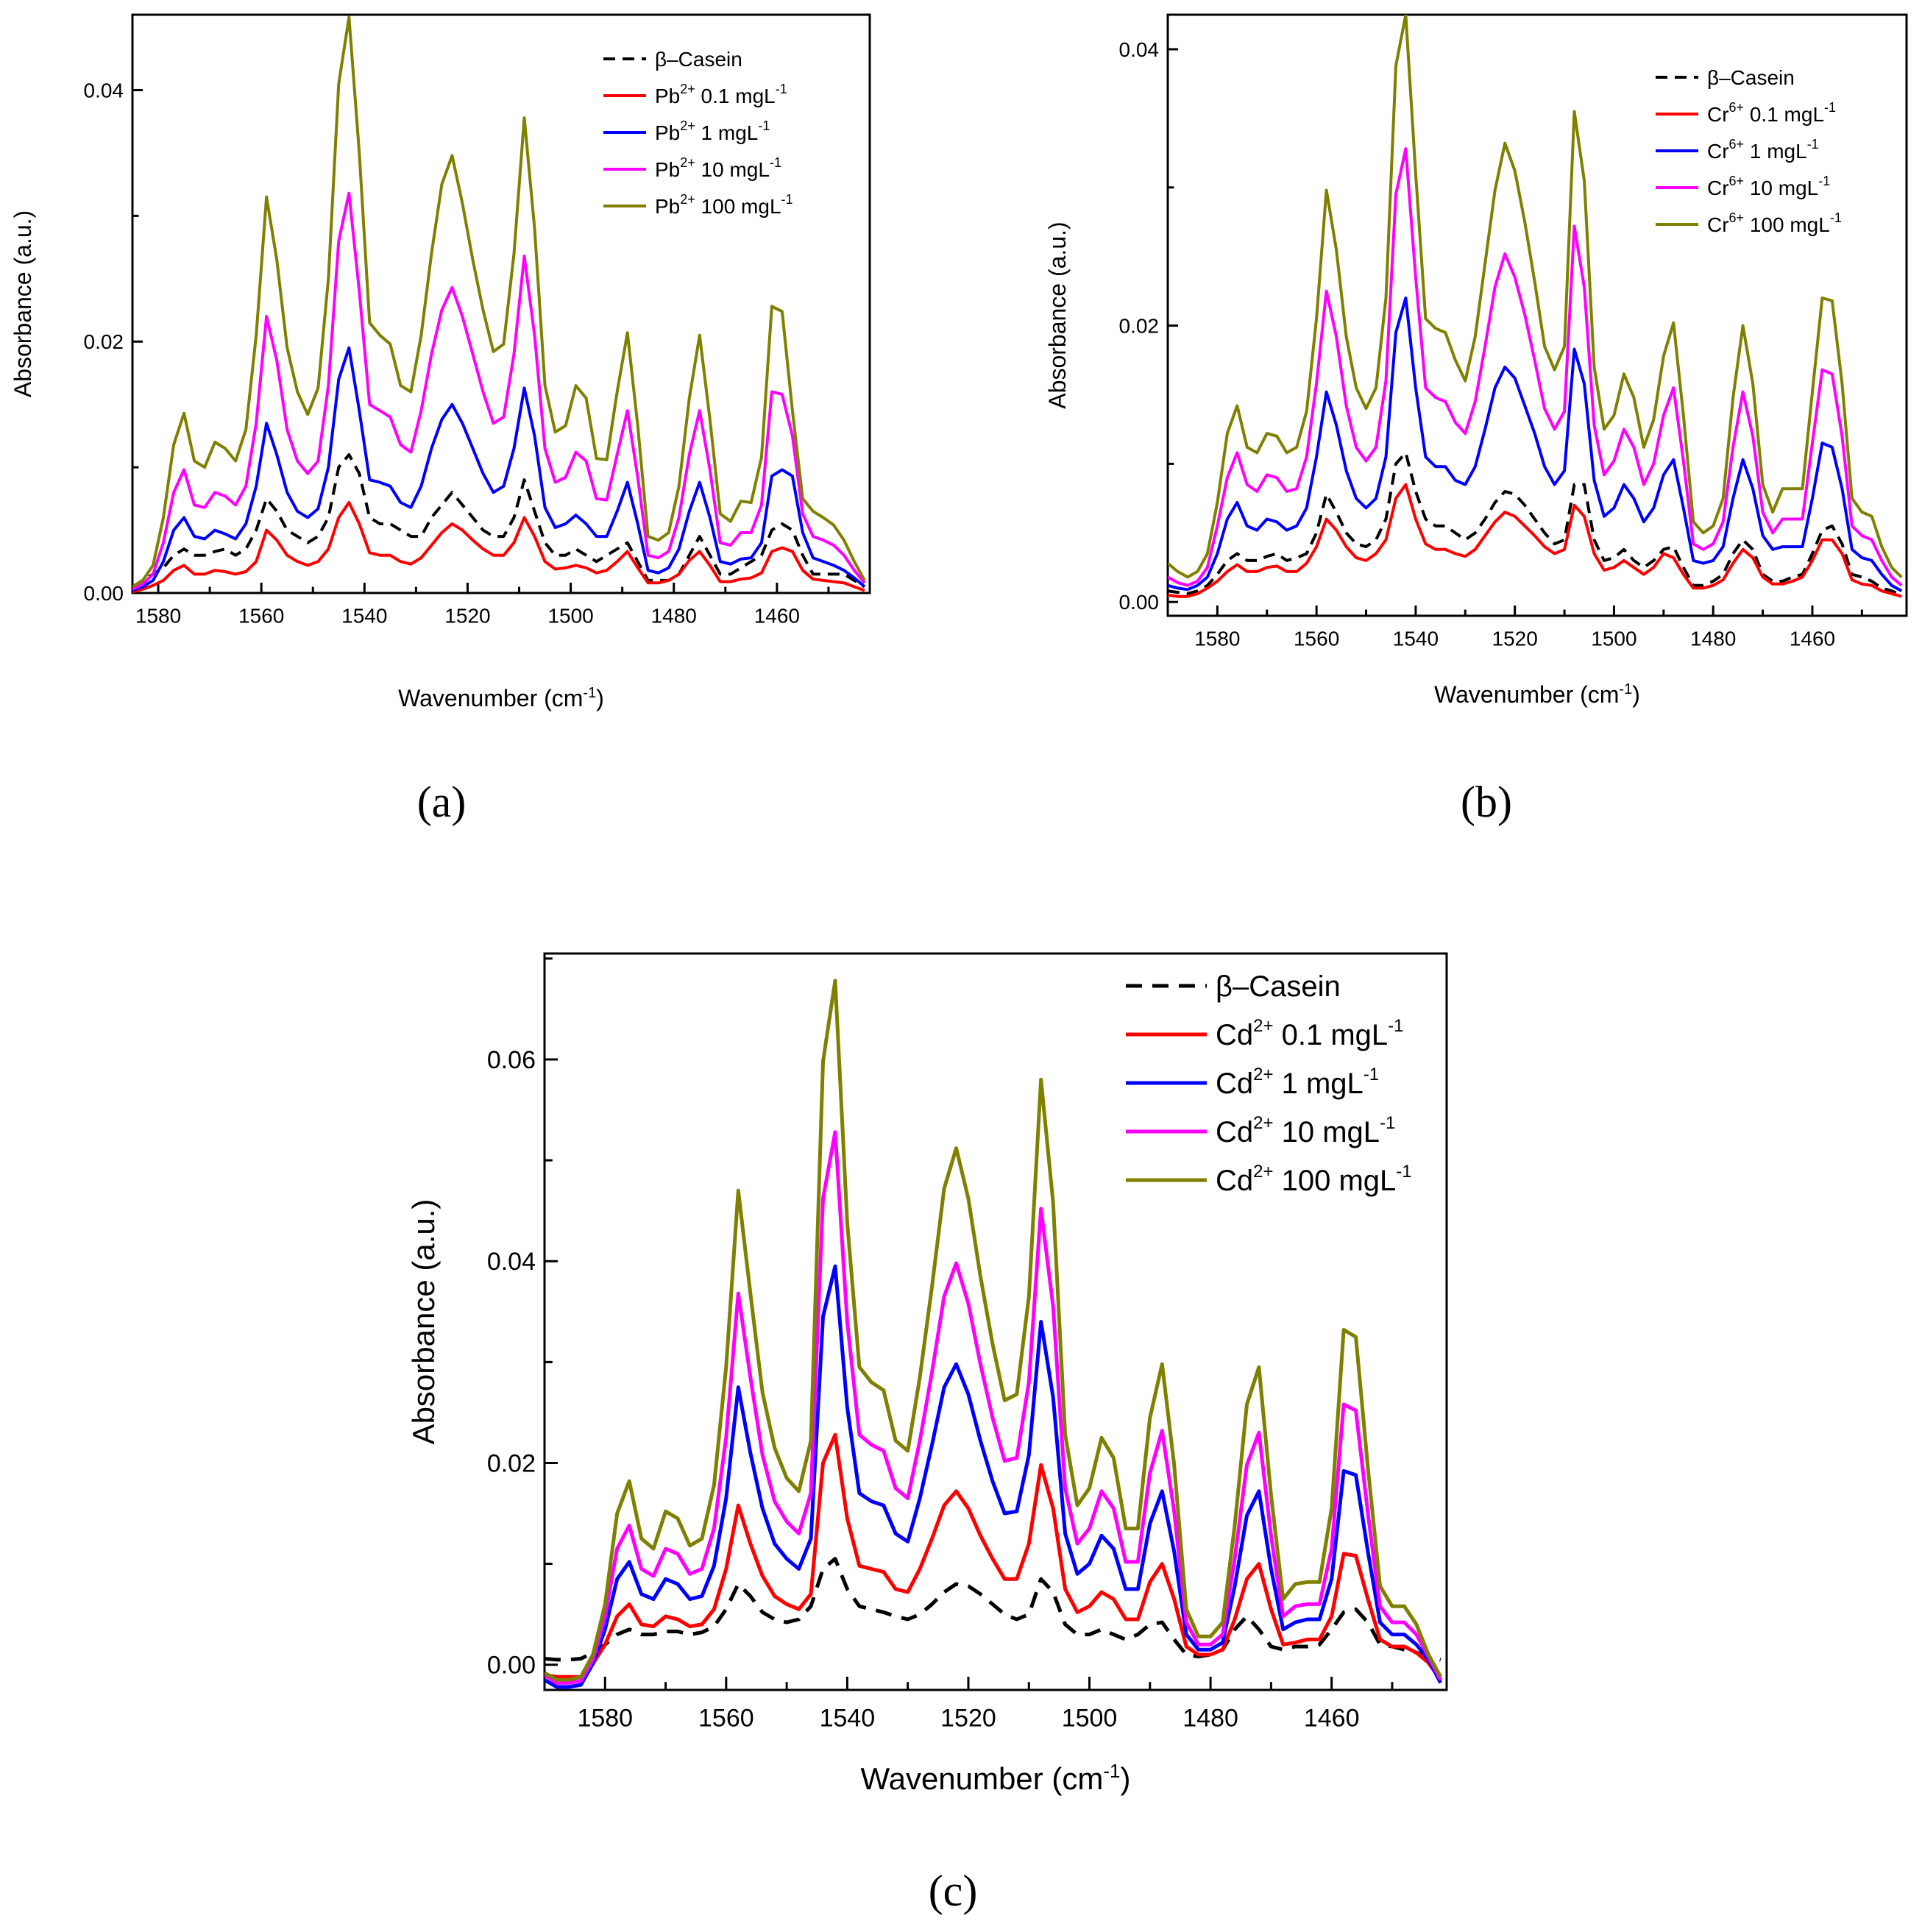 The width and height of the screenshot is (1922, 1932). I want to click on legend-label-c-0: β–Casein, so click(1278, 986).